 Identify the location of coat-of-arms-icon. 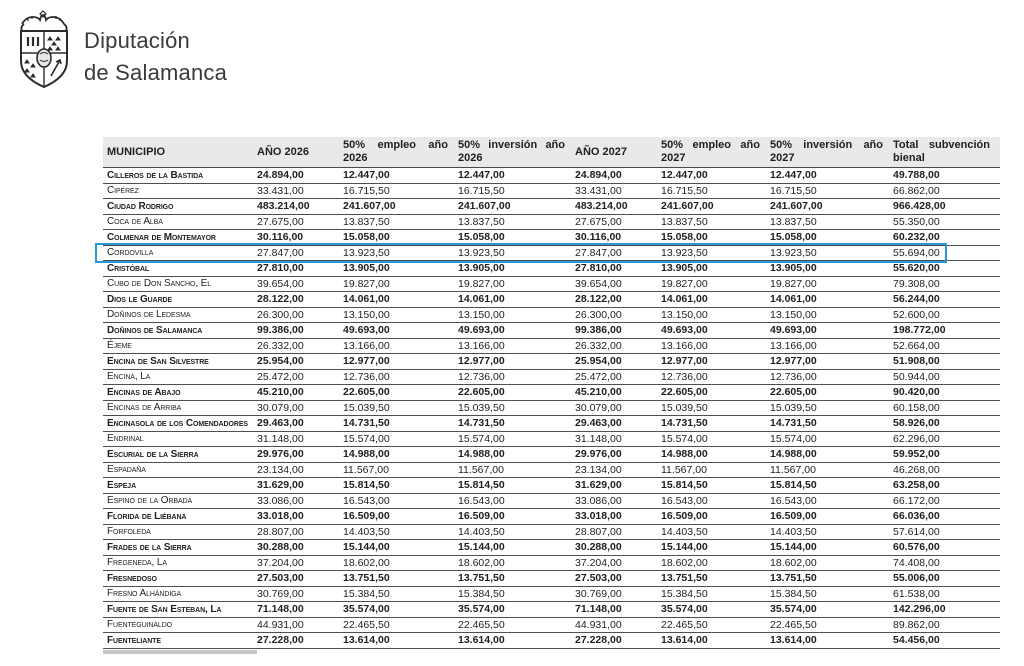
(44, 49).